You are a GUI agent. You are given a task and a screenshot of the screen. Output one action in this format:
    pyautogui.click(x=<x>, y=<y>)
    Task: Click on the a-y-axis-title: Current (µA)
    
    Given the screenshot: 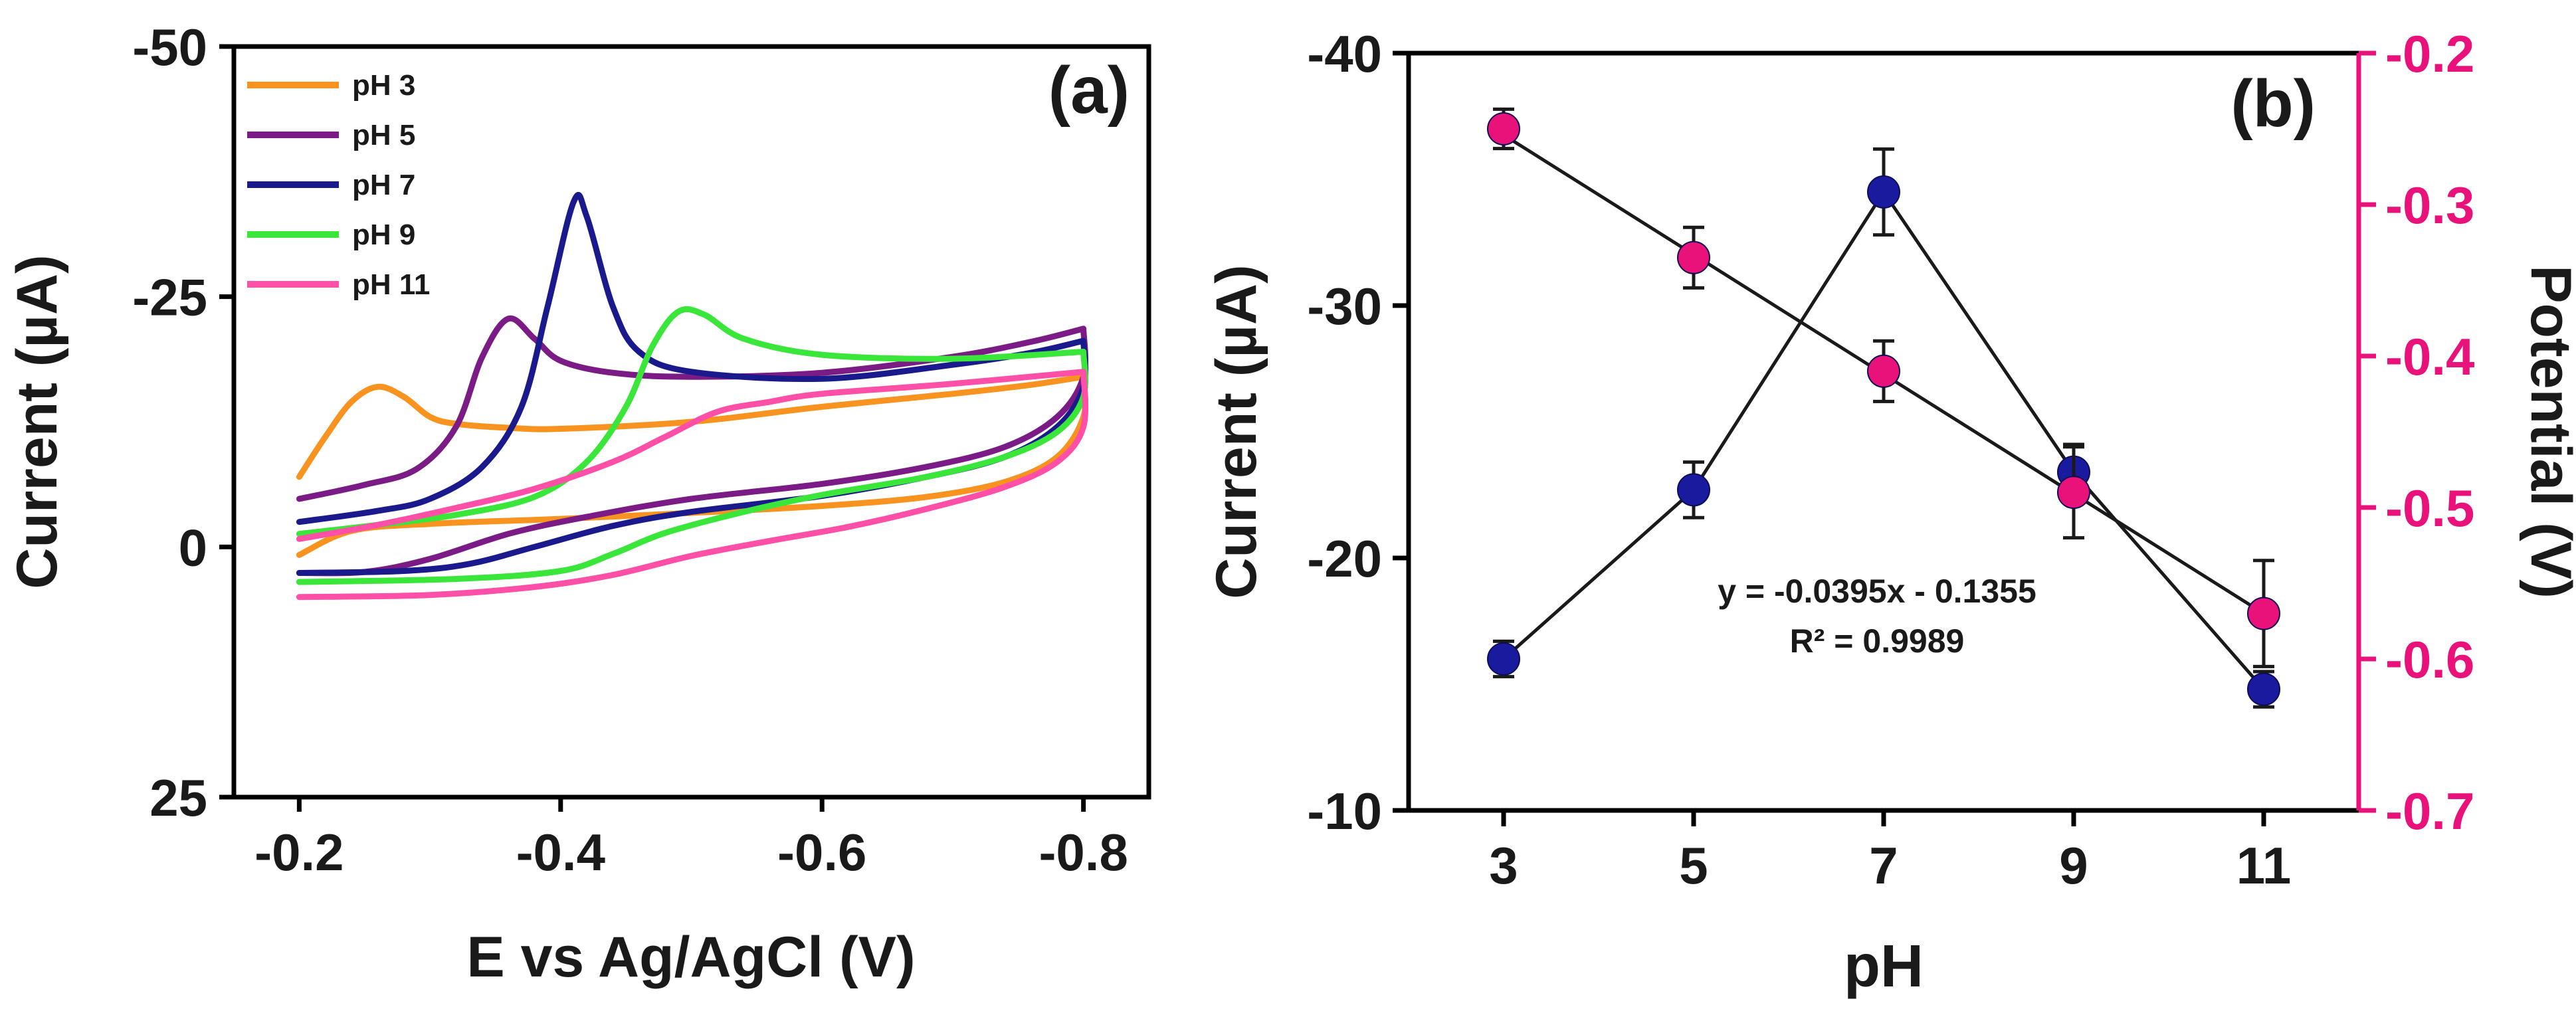 What is the action you would take?
    pyautogui.click(x=37, y=421)
    